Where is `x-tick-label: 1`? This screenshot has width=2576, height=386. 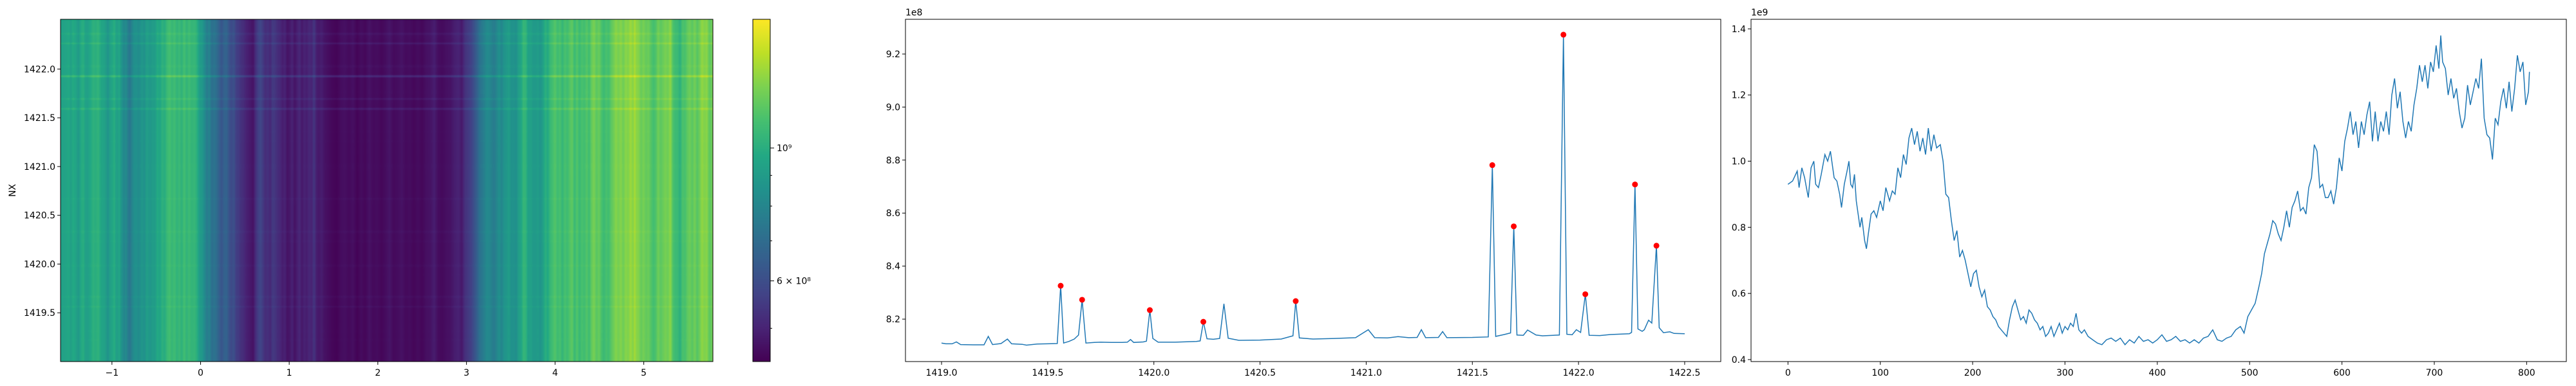
x-tick-label: 1 is located at coordinates (289, 373).